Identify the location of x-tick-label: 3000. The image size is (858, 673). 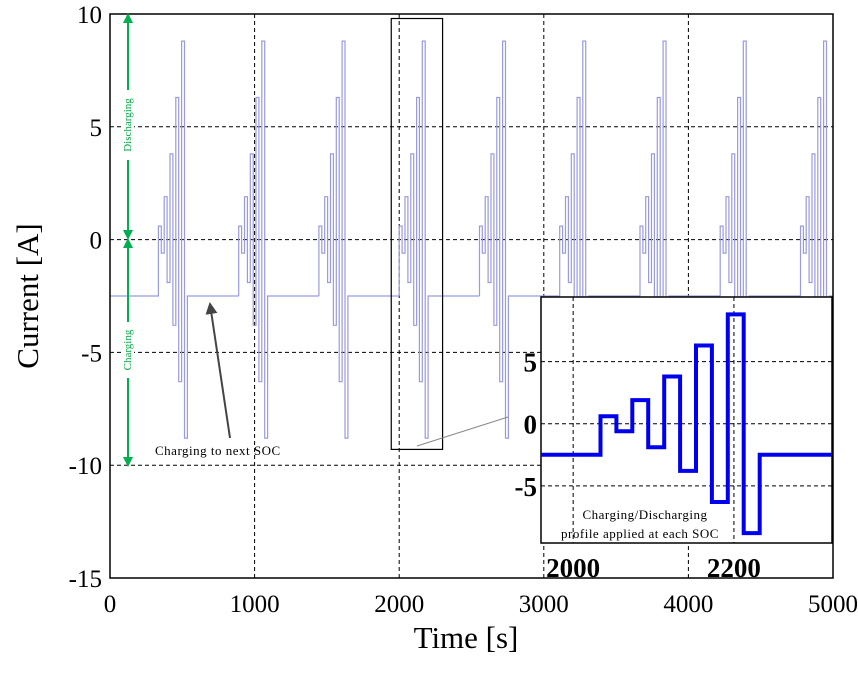
(544, 604).